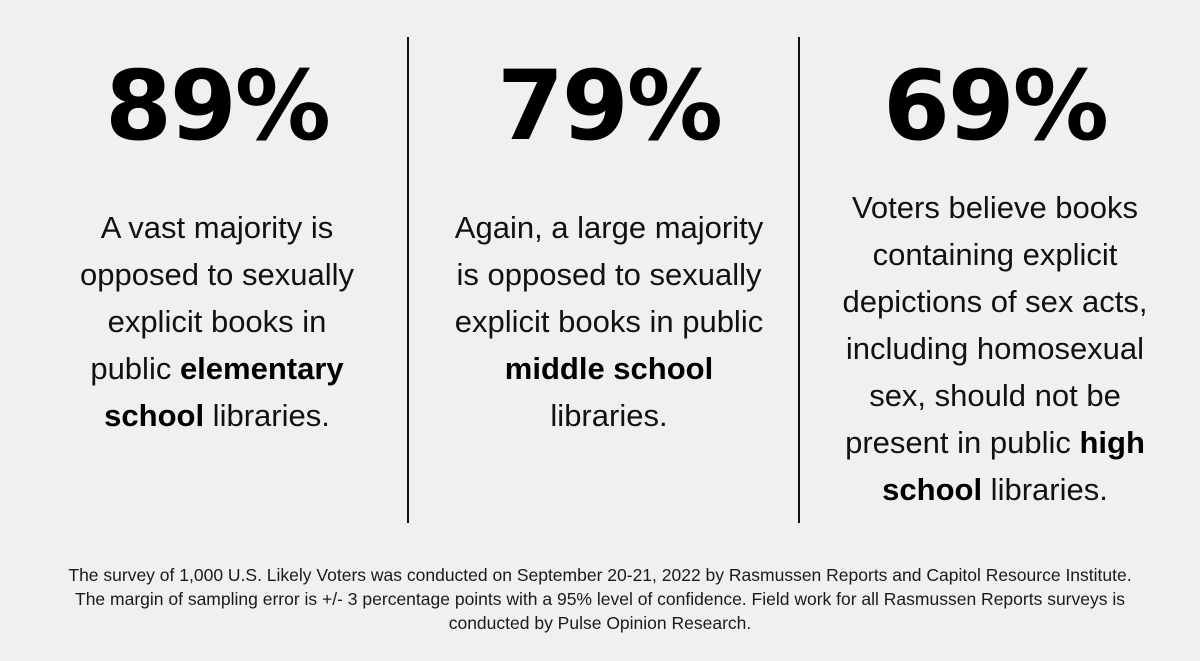 The height and width of the screenshot is (661, 1200). Describe the element at coordinates (224, 392) in the screenshot. I see `description-emphasis: elementary school` at that location.